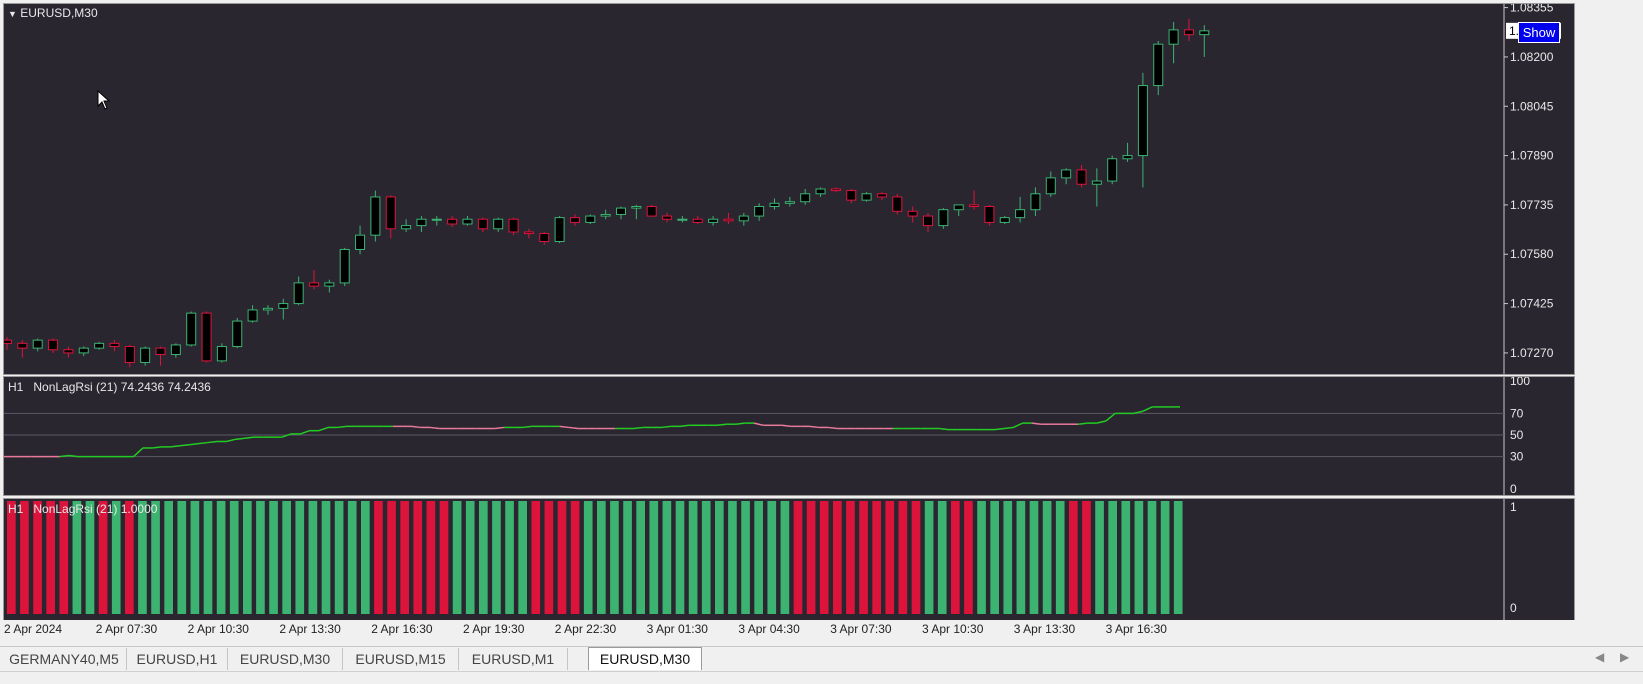  Describe the element at coordinates (1600, 657) in the screenshot. I see `scroll-left-icon: ◀` at that location.